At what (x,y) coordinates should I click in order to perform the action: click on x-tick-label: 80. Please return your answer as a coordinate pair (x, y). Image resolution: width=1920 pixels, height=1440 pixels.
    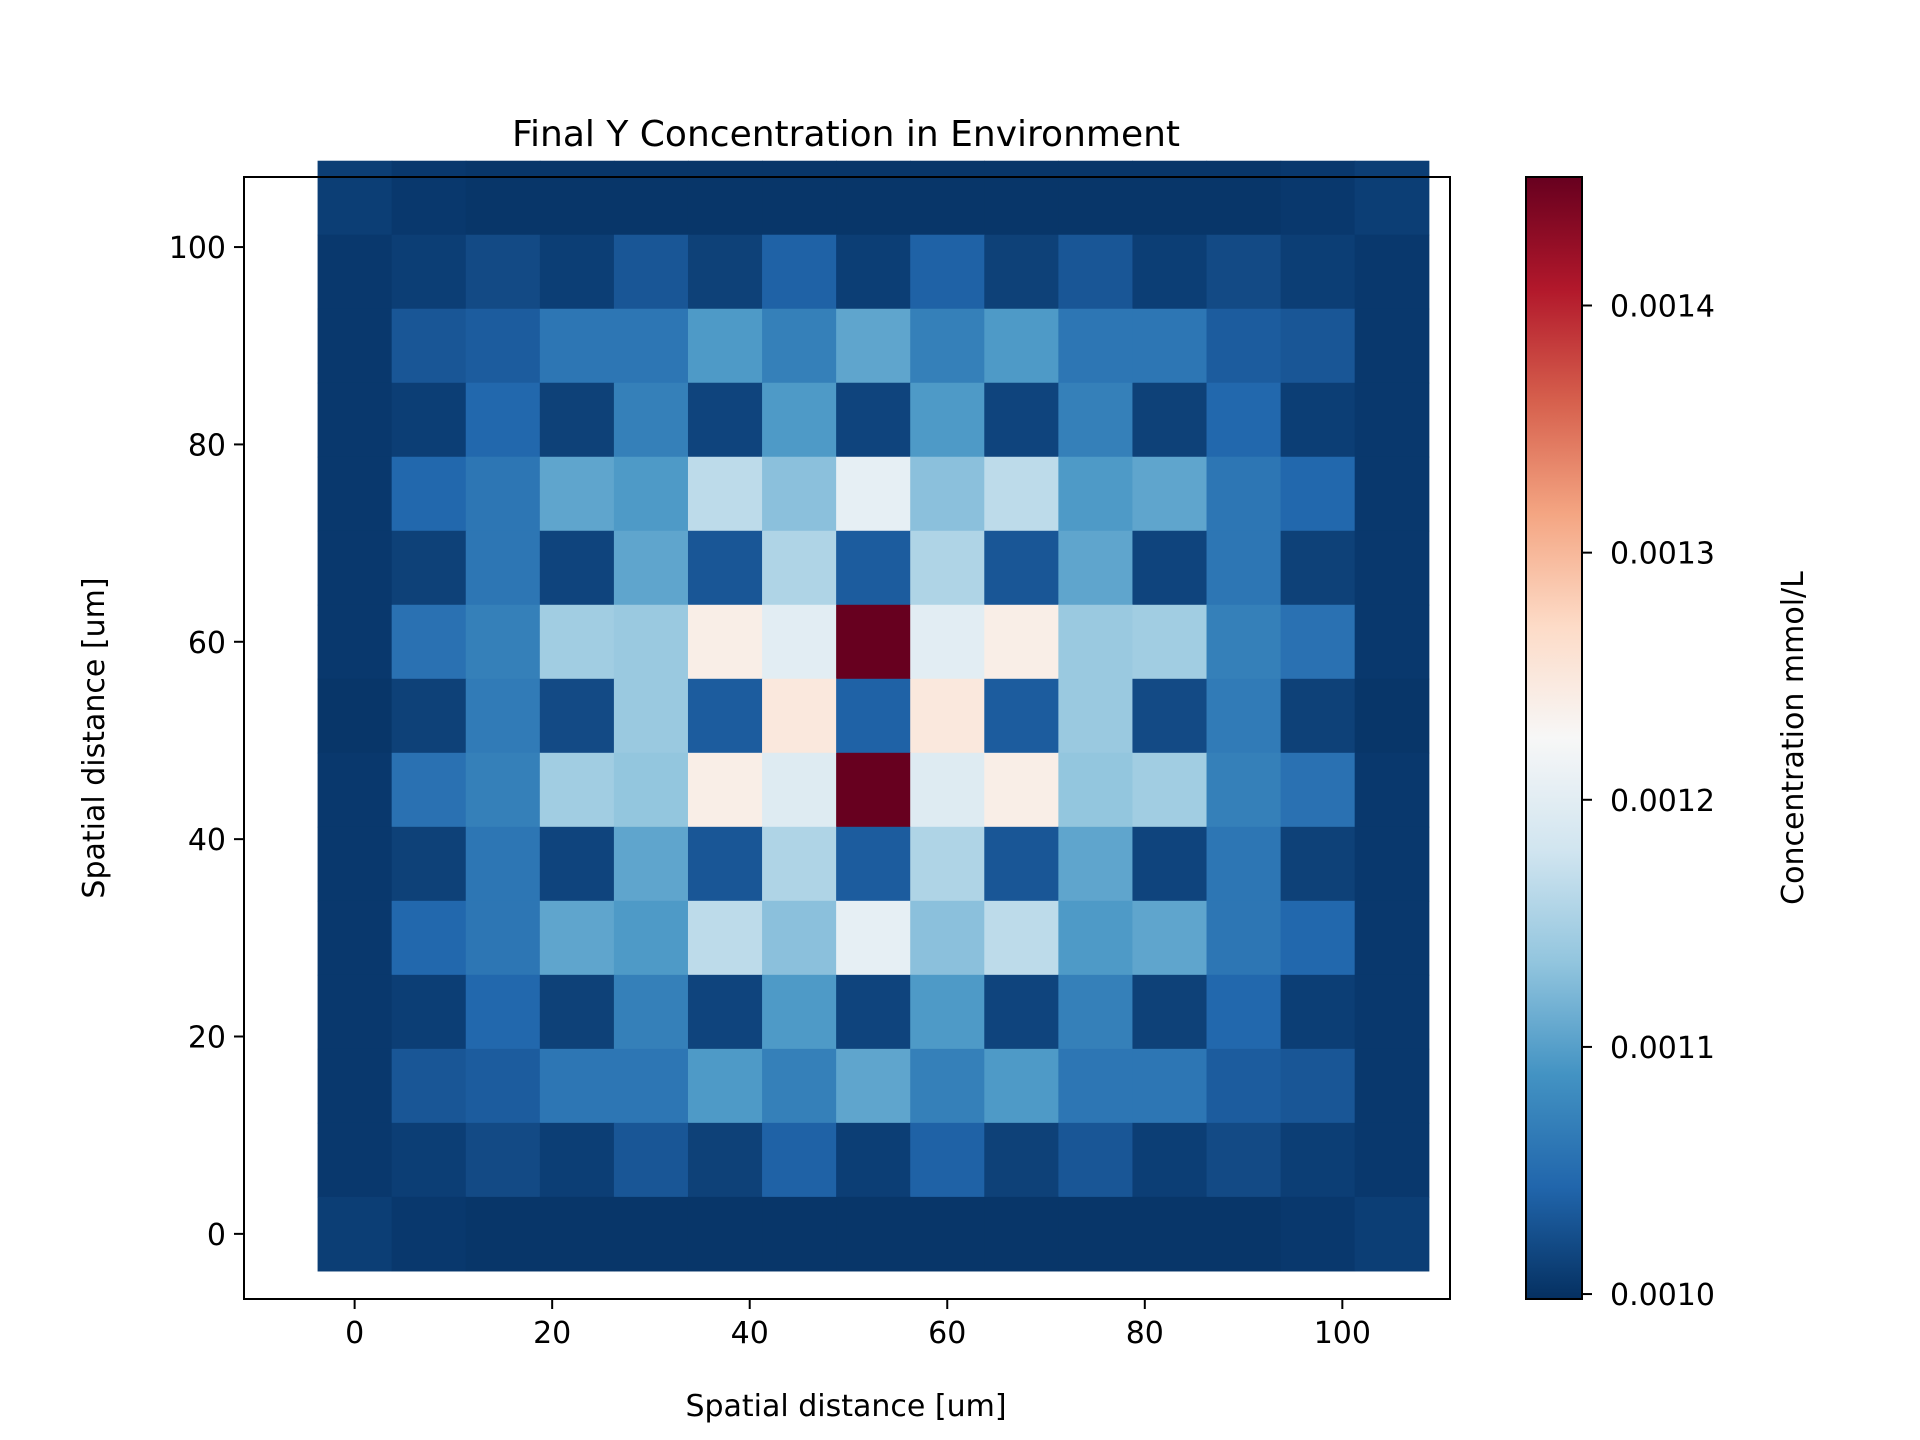
    Looking at the image, I should click on (1145, 1333).